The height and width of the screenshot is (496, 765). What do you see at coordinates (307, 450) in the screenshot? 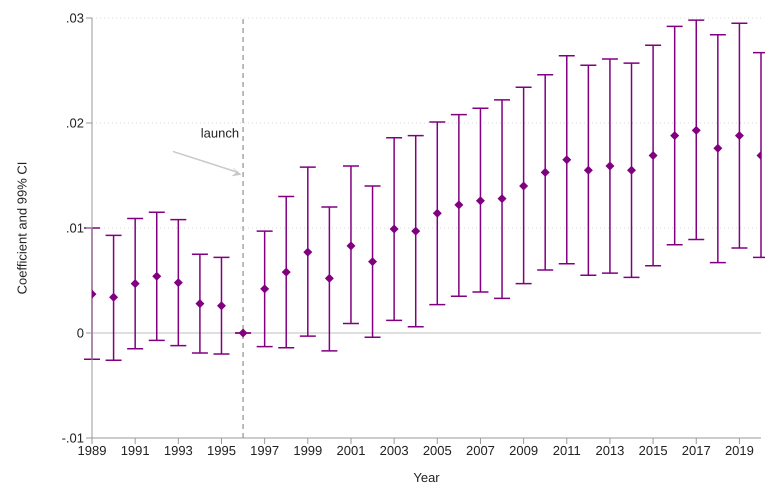
I see `x-tick-label: 1999` at bounding box center [307, 450].